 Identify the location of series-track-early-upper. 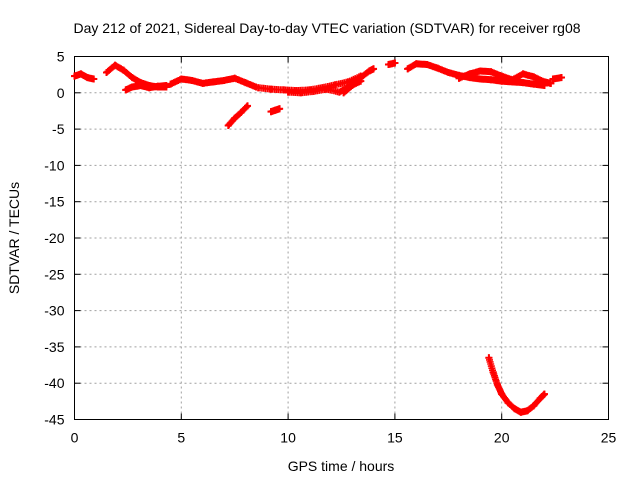
(84, 76).